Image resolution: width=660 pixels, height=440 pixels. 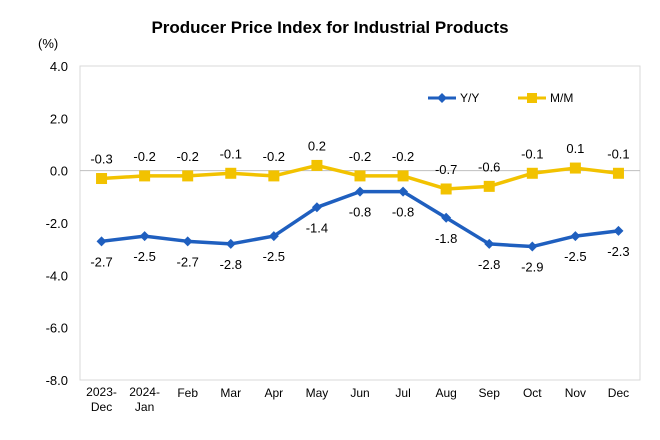 I want to click on x-tick-label: May, so click(x=317, y=393).